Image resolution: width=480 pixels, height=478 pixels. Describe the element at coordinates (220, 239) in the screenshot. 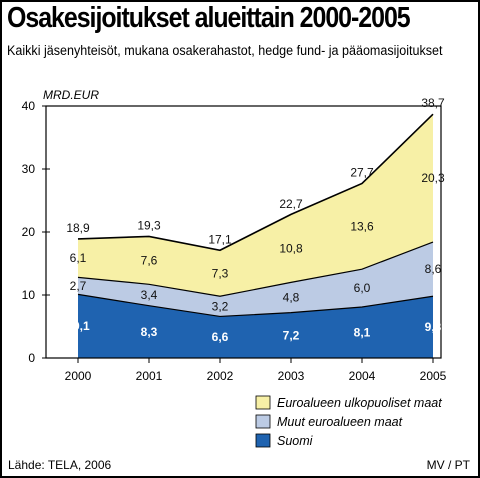

I see `total-label: 17,1` at that location.